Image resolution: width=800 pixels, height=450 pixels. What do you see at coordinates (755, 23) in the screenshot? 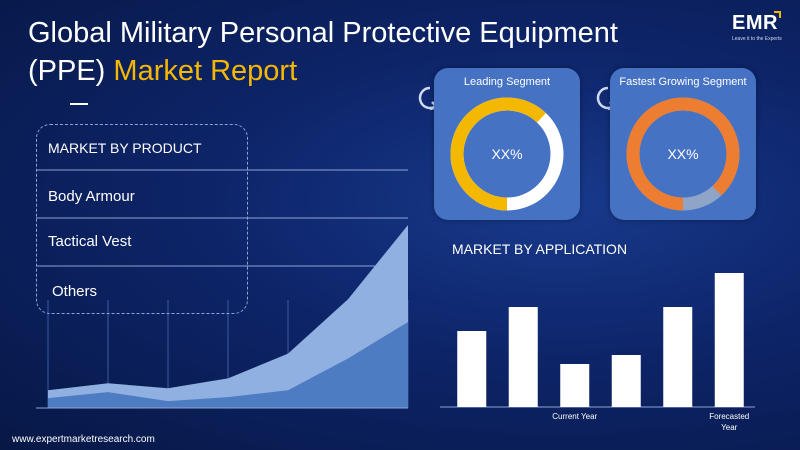
I see `logo-text: EMR` at bounding box center [755, 23].